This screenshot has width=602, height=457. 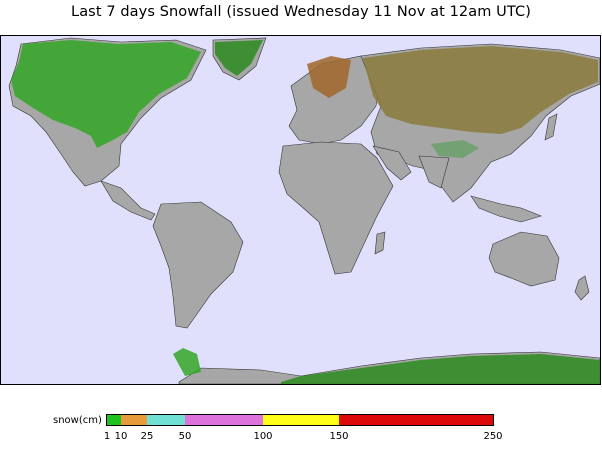 What do you see at coordinates (411, 167) in the screenshot?
I see `arabia-india-land` at bounding box center [411, 167].